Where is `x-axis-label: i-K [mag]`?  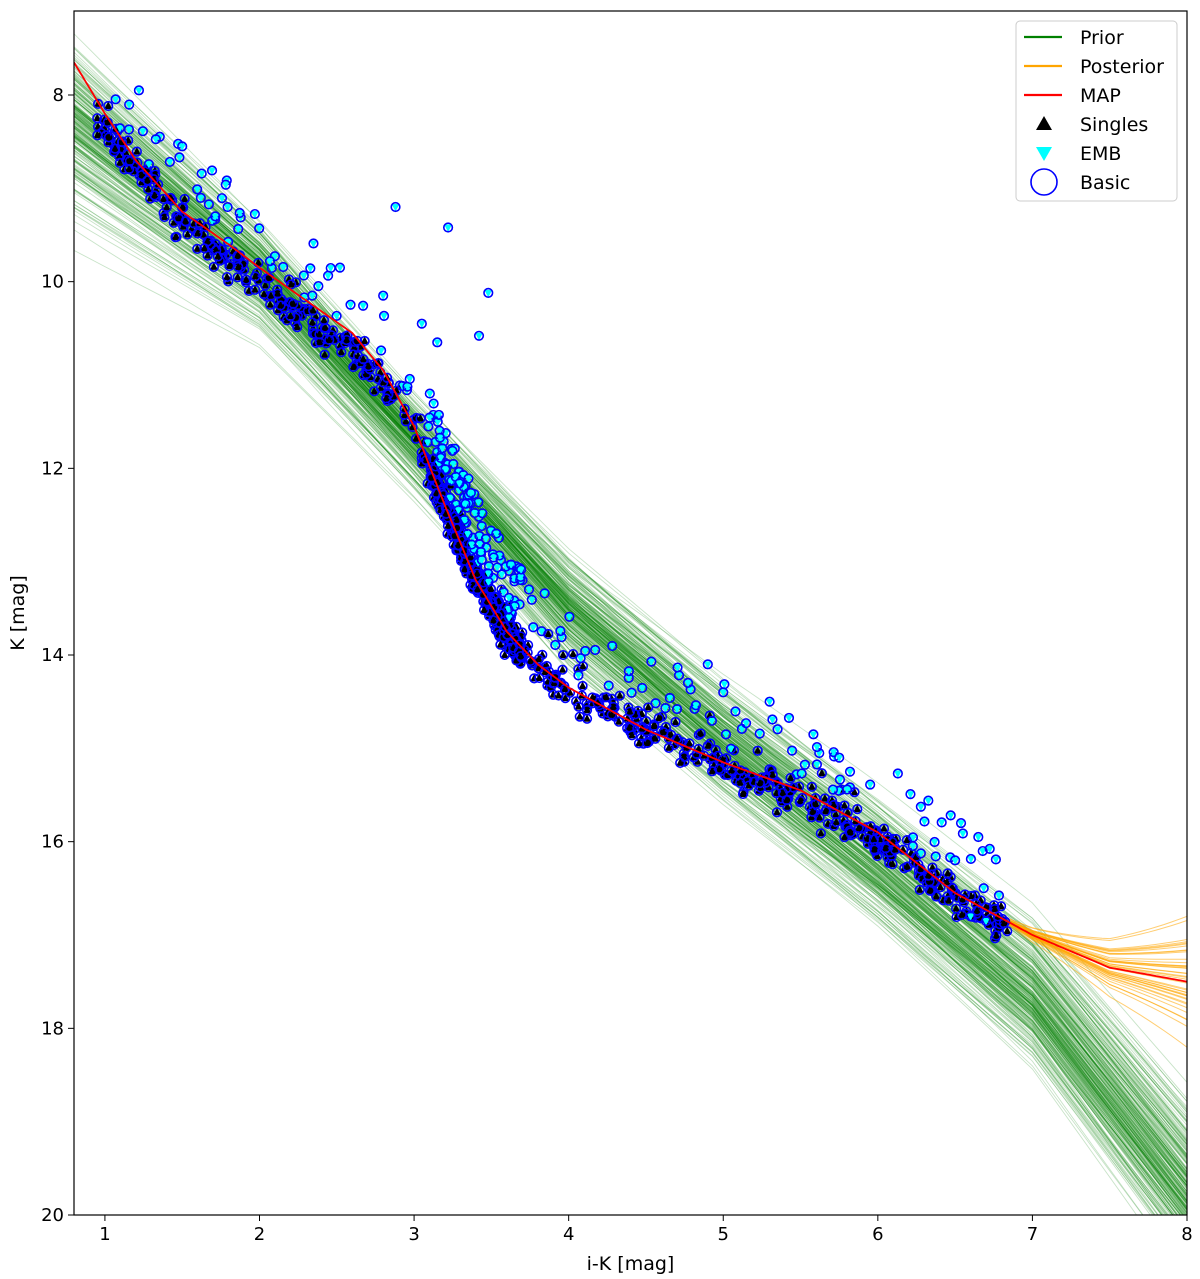 x-axis-label: i-K [mag] is located at coordinates (631, 1264).